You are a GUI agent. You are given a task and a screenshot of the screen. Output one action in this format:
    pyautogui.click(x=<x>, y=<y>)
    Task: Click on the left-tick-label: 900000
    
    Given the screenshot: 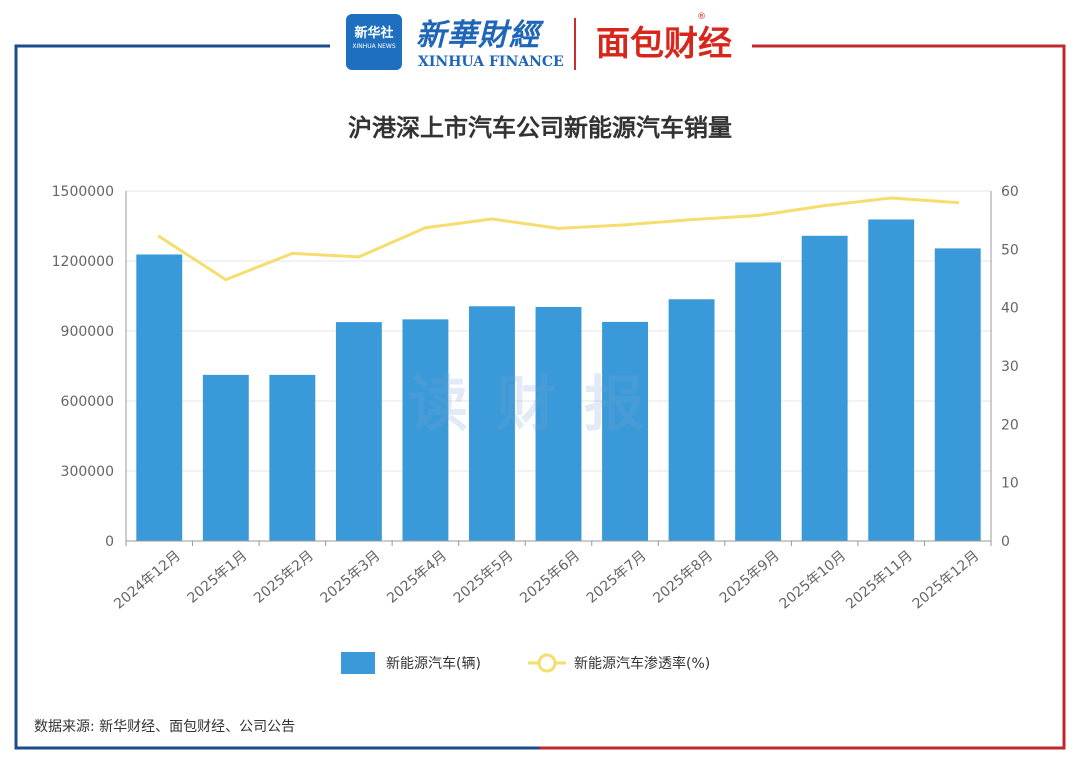 What is the action you would take?
    pyautogui.click(x=87, y=332)
    